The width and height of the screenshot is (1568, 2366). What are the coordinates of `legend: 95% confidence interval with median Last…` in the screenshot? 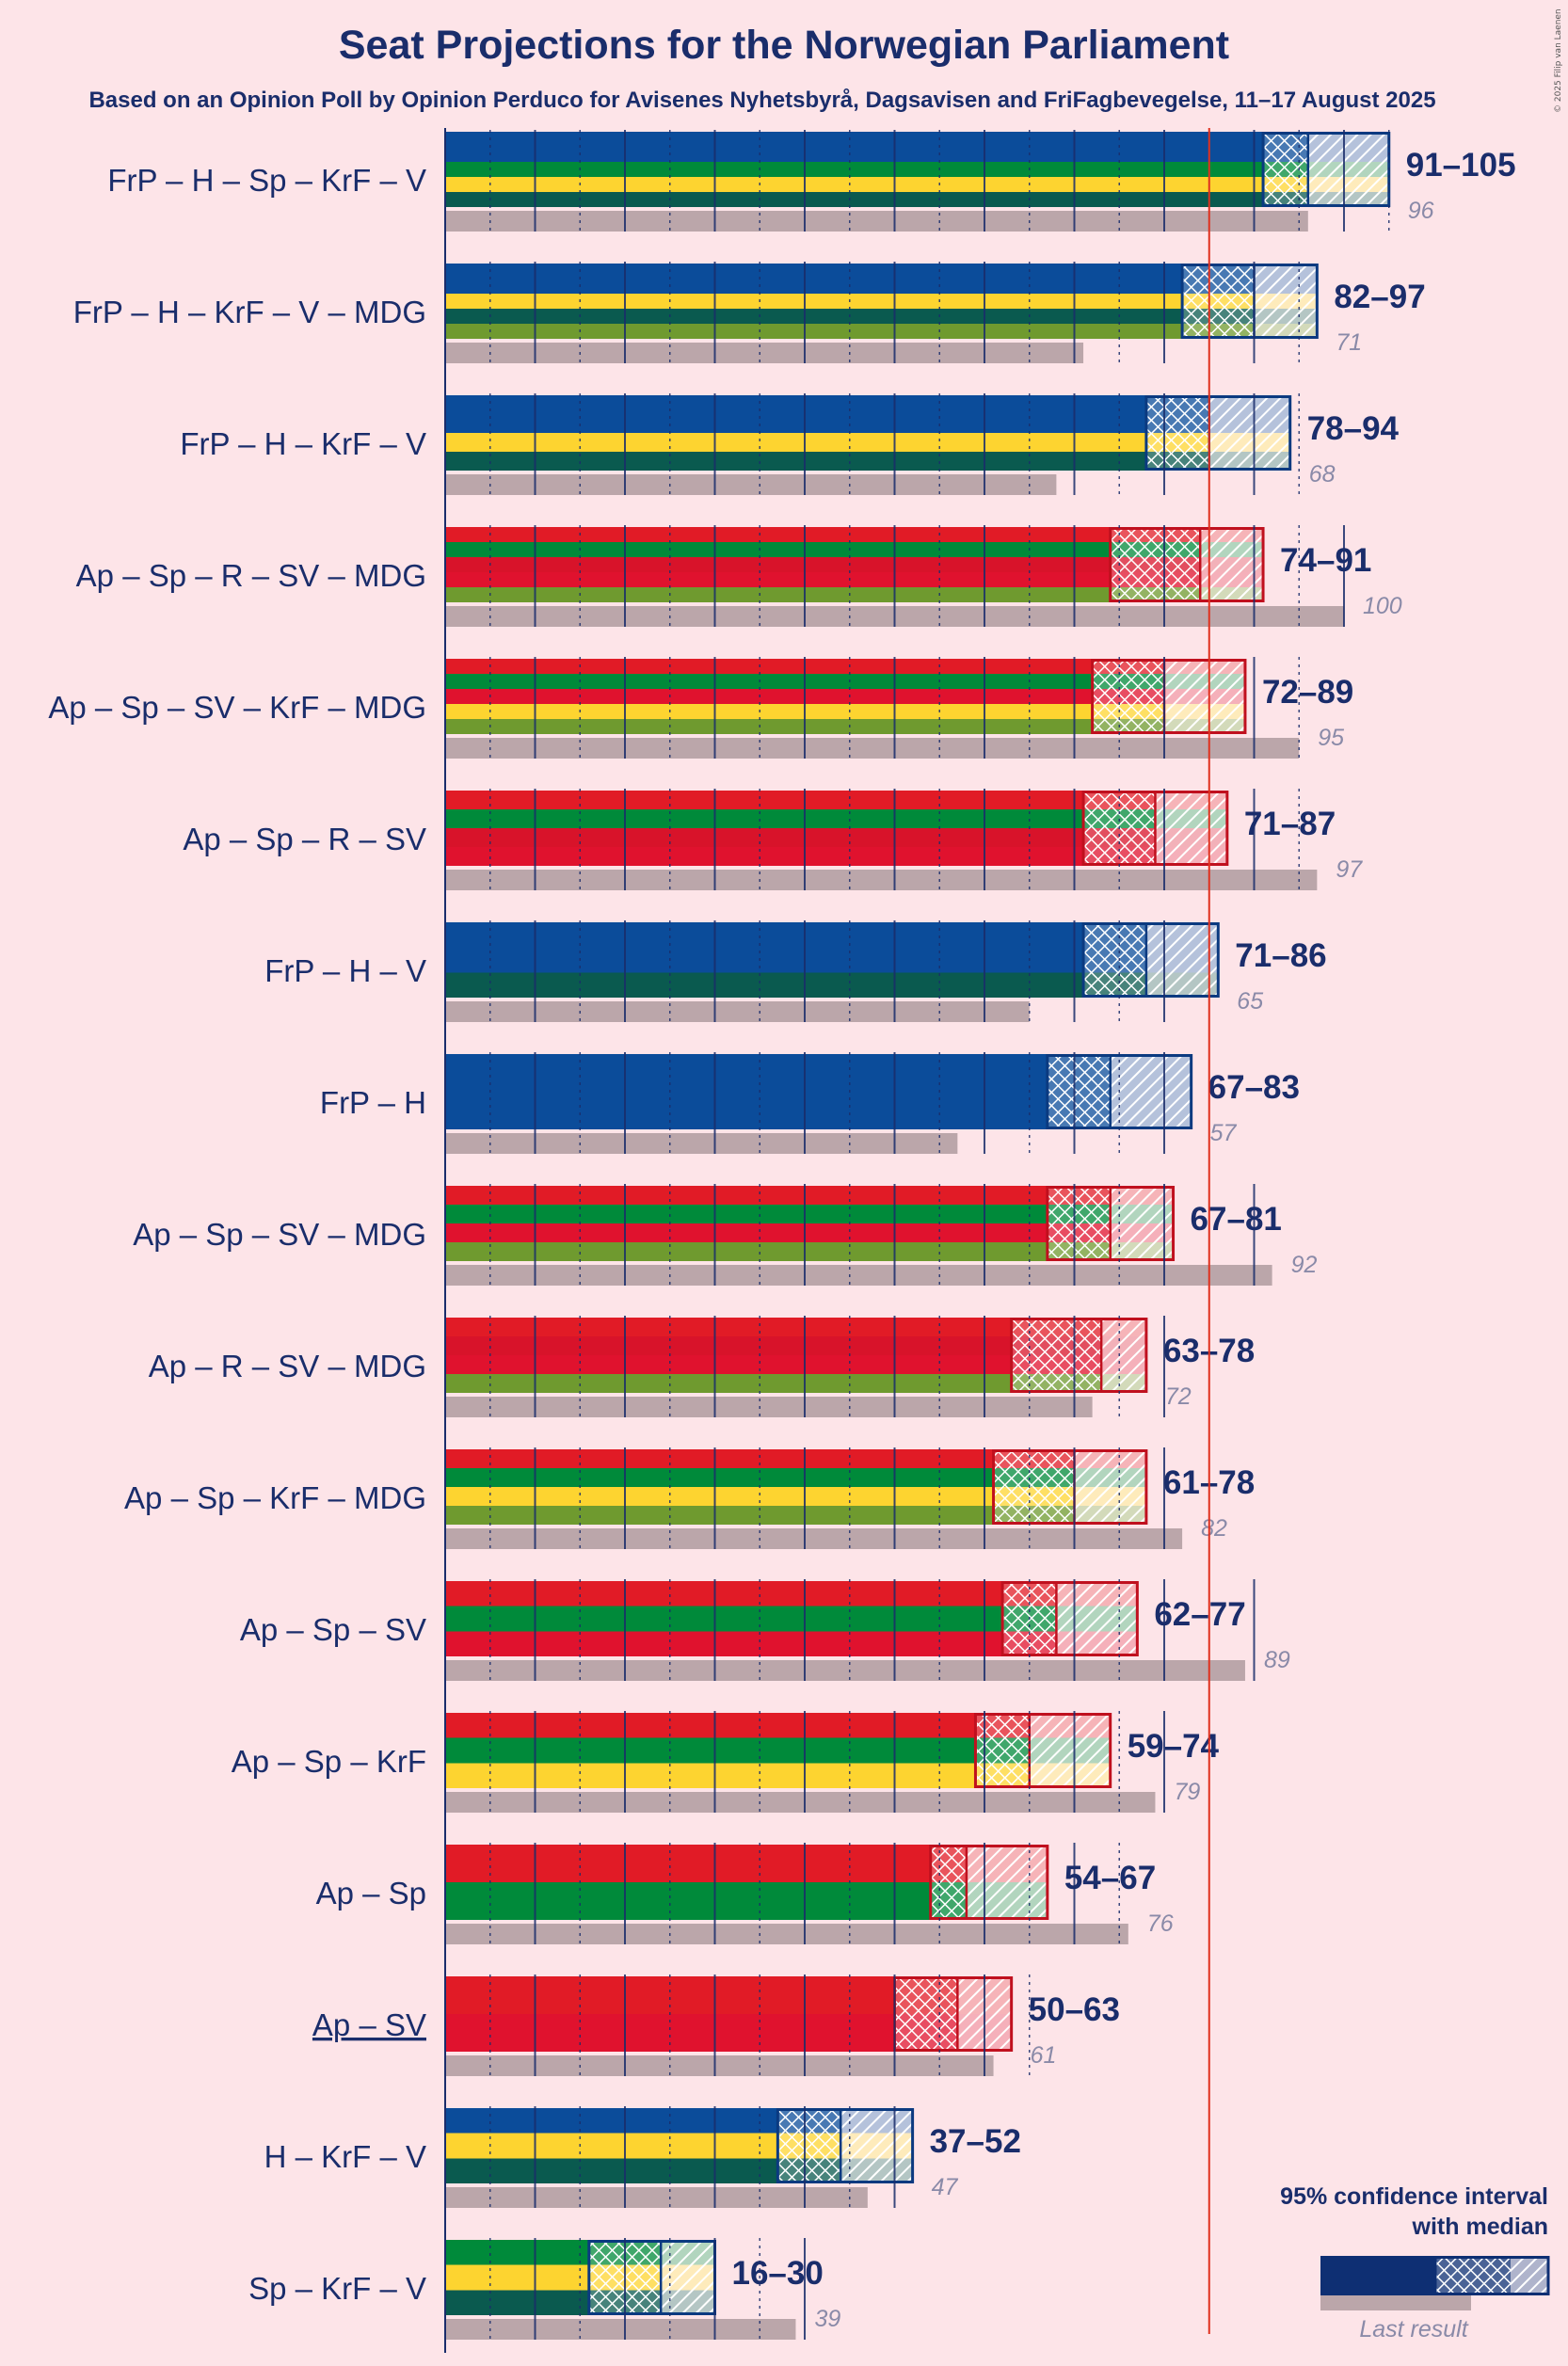 It's located at (1415, 2262).